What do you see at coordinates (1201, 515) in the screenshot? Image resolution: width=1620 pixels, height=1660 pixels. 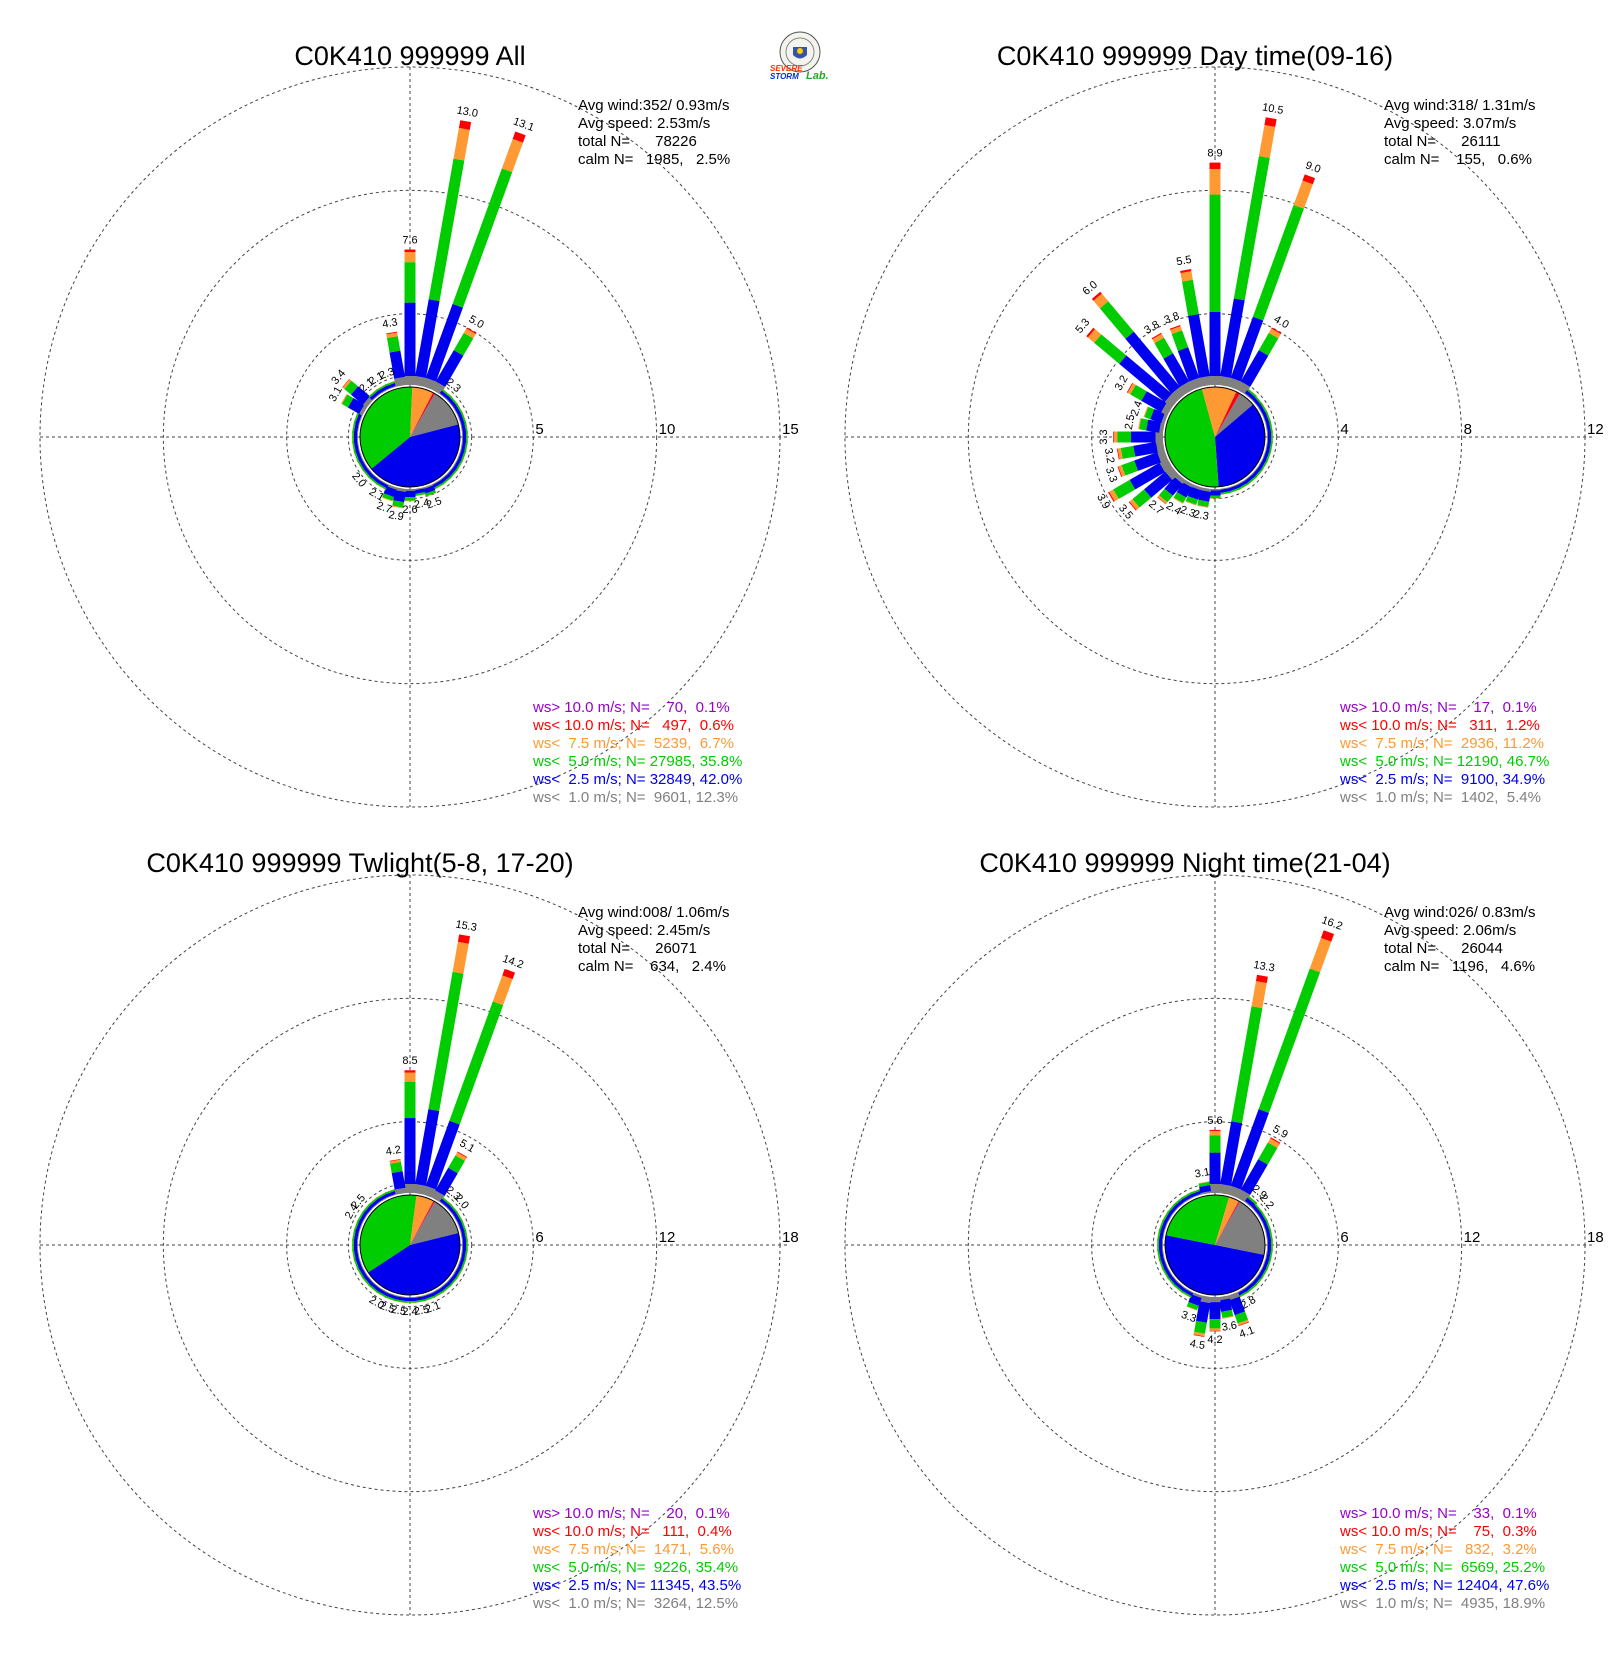 I see `bar-value-label: 2.3` at bounding box center [1201, 515].